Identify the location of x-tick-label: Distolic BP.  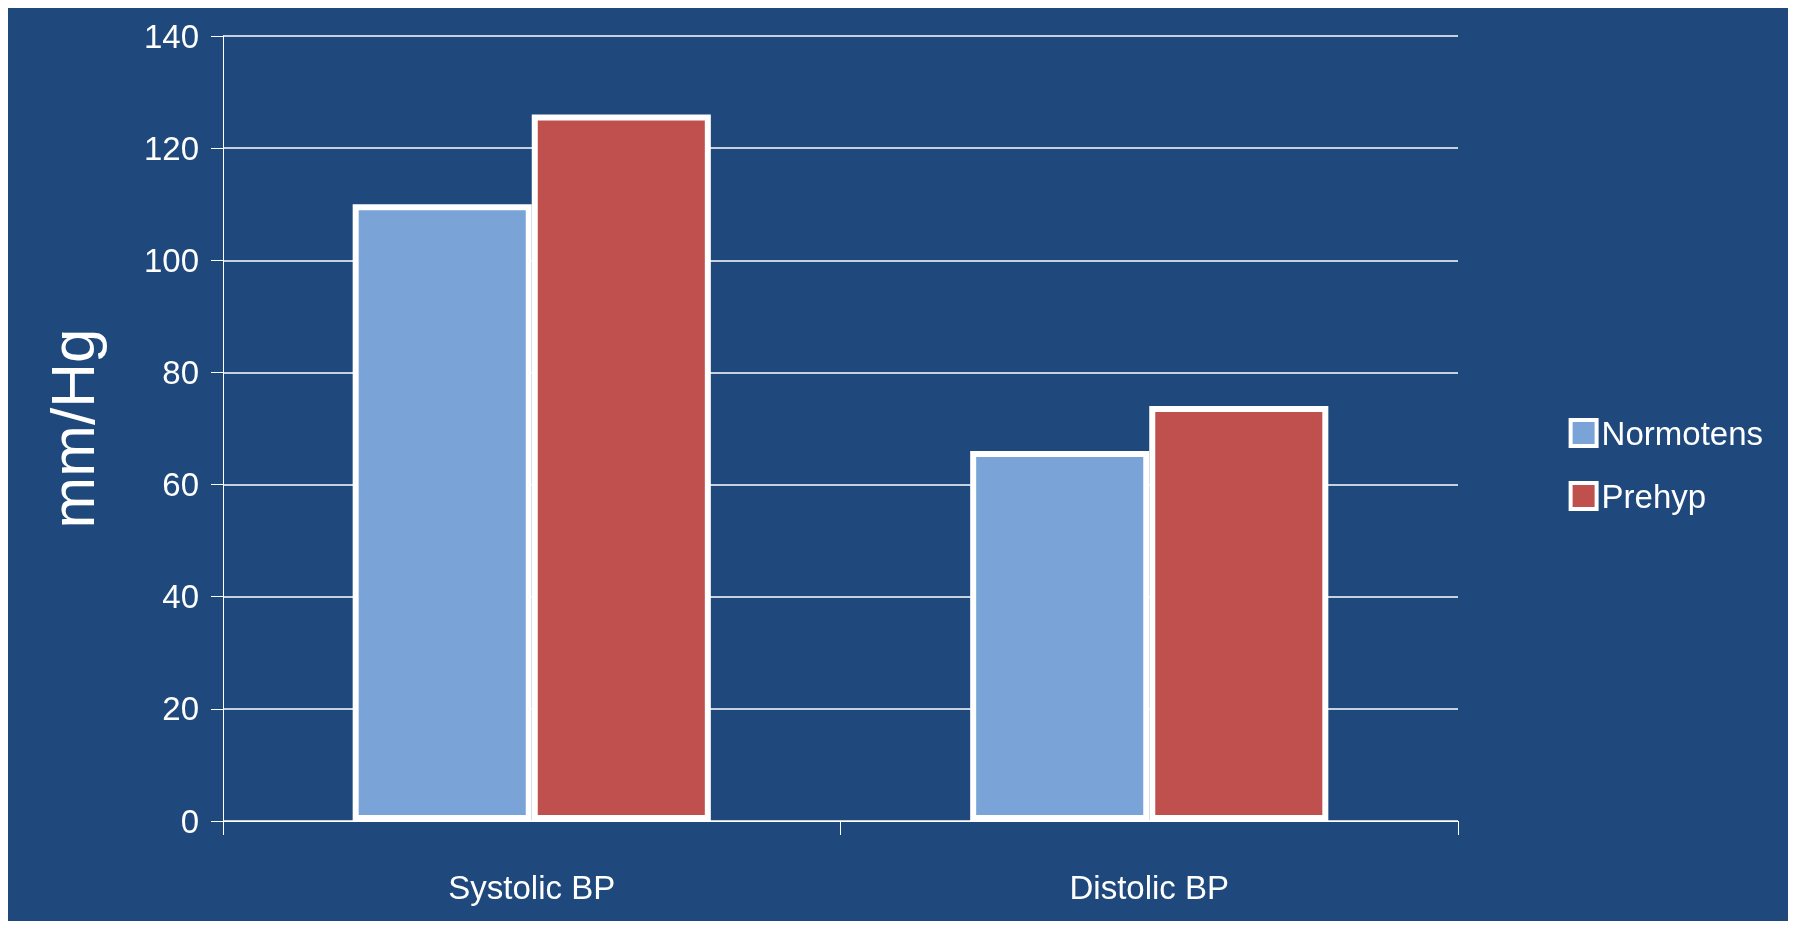
(1149, 887).